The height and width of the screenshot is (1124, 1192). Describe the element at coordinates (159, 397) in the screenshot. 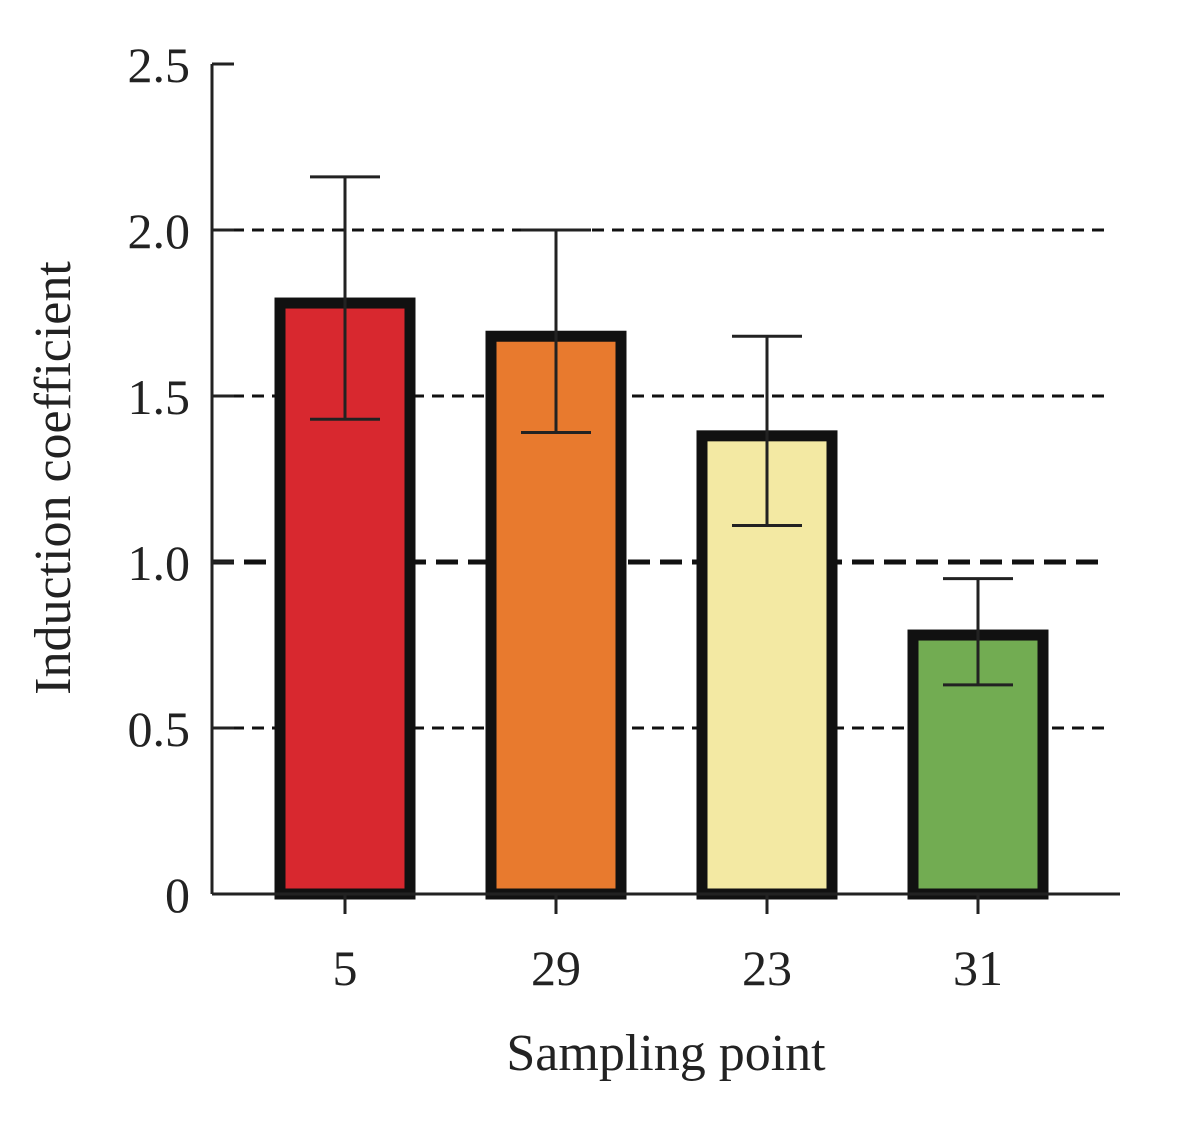

I see `y-tick-label: 1.5` at that location.